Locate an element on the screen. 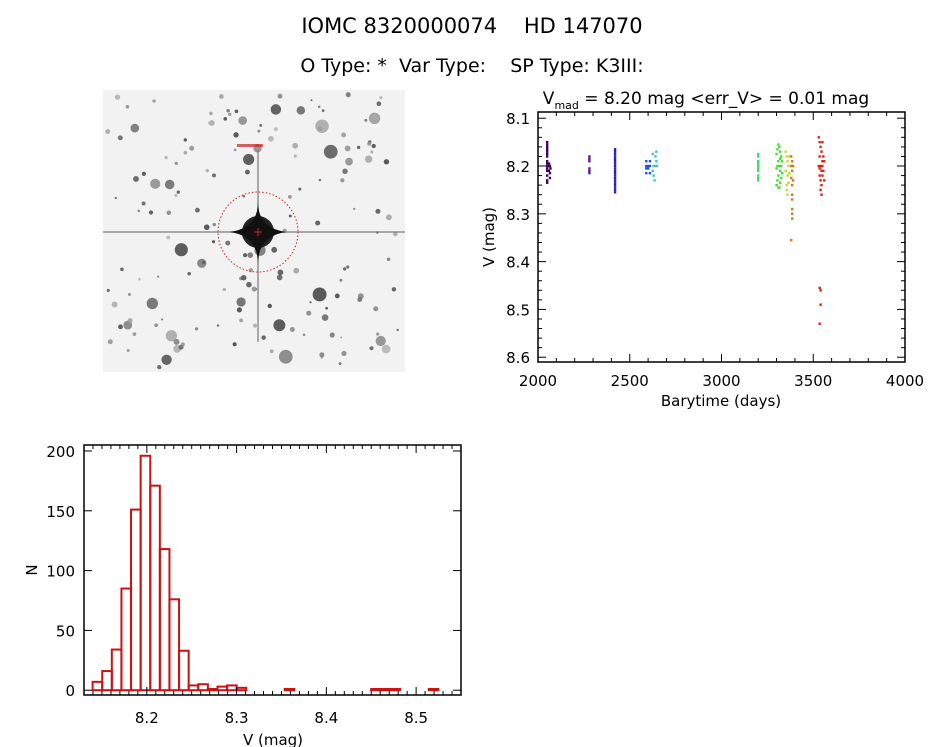 The image size is (944, 747). y-tick-label: 200 is located at coordinates (60, 452).